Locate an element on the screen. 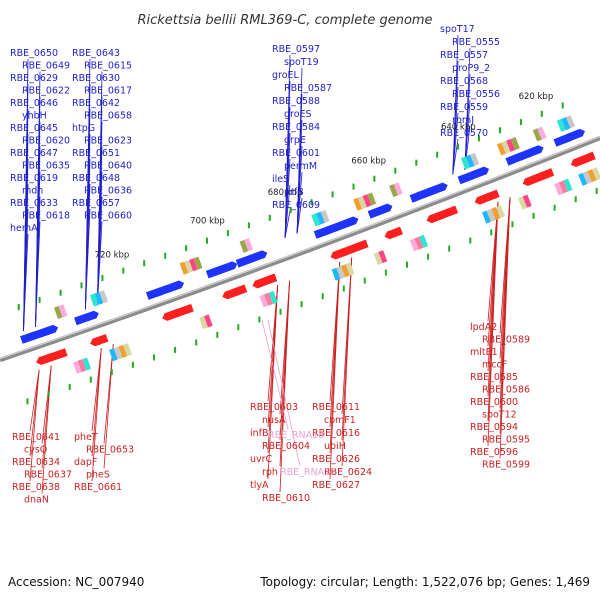  leader-line-hema is located at coordinates (26, 282).